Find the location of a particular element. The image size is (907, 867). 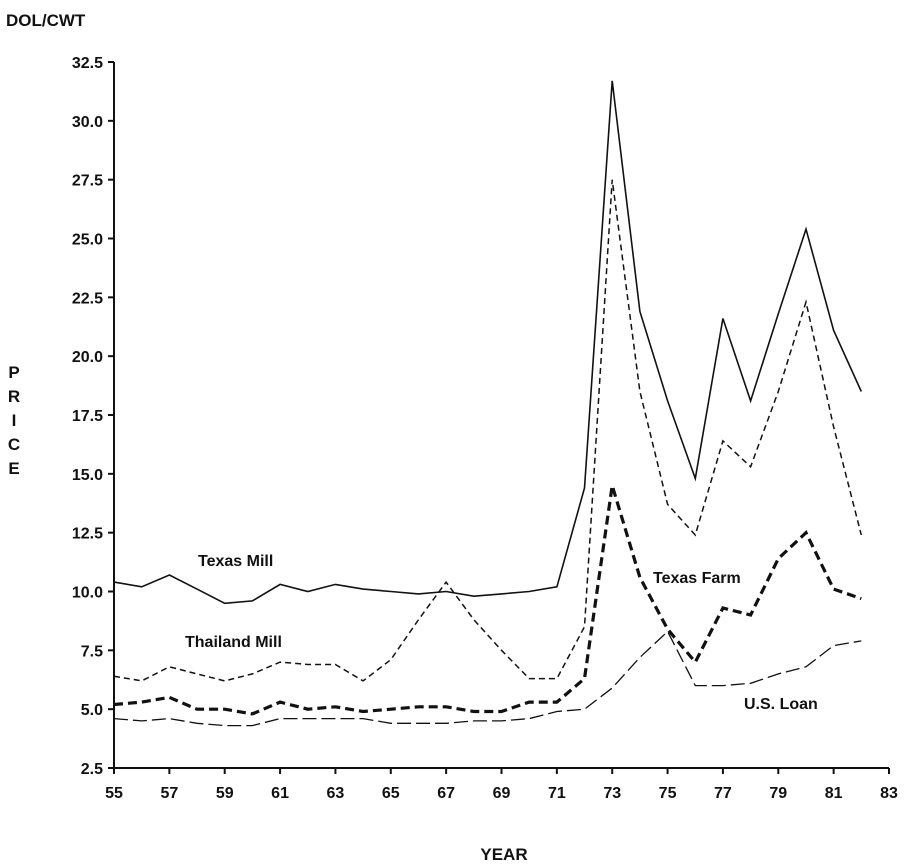

y-tick-label: 17.5 is located at coordinates (87, 416).